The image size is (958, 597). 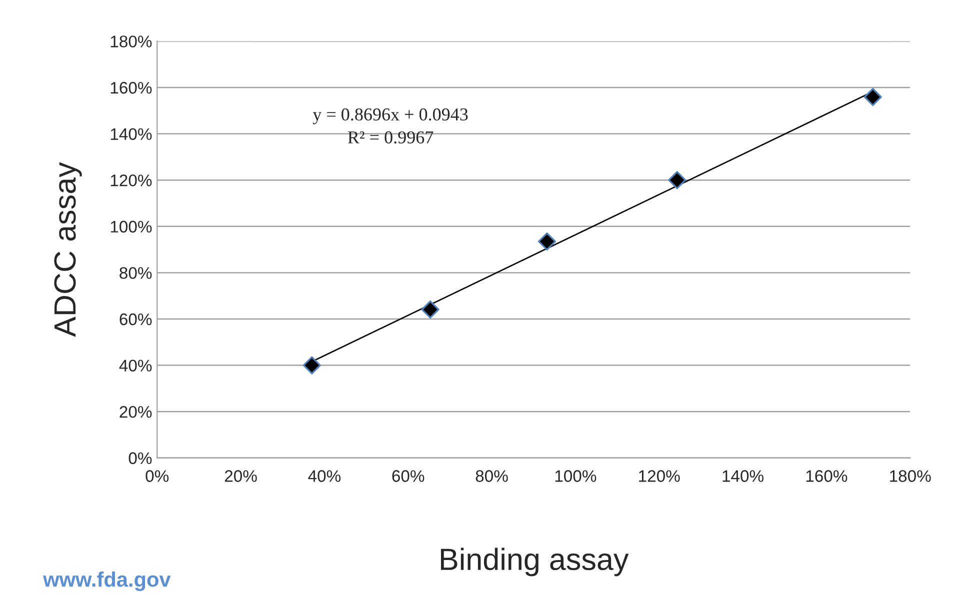 I want to click on y-tick-label: 140%, so click(x=131, y=134).